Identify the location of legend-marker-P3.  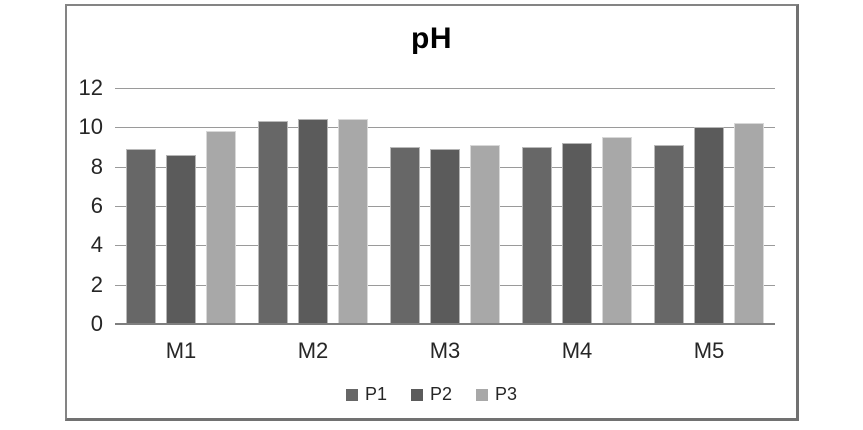
(482, 394).